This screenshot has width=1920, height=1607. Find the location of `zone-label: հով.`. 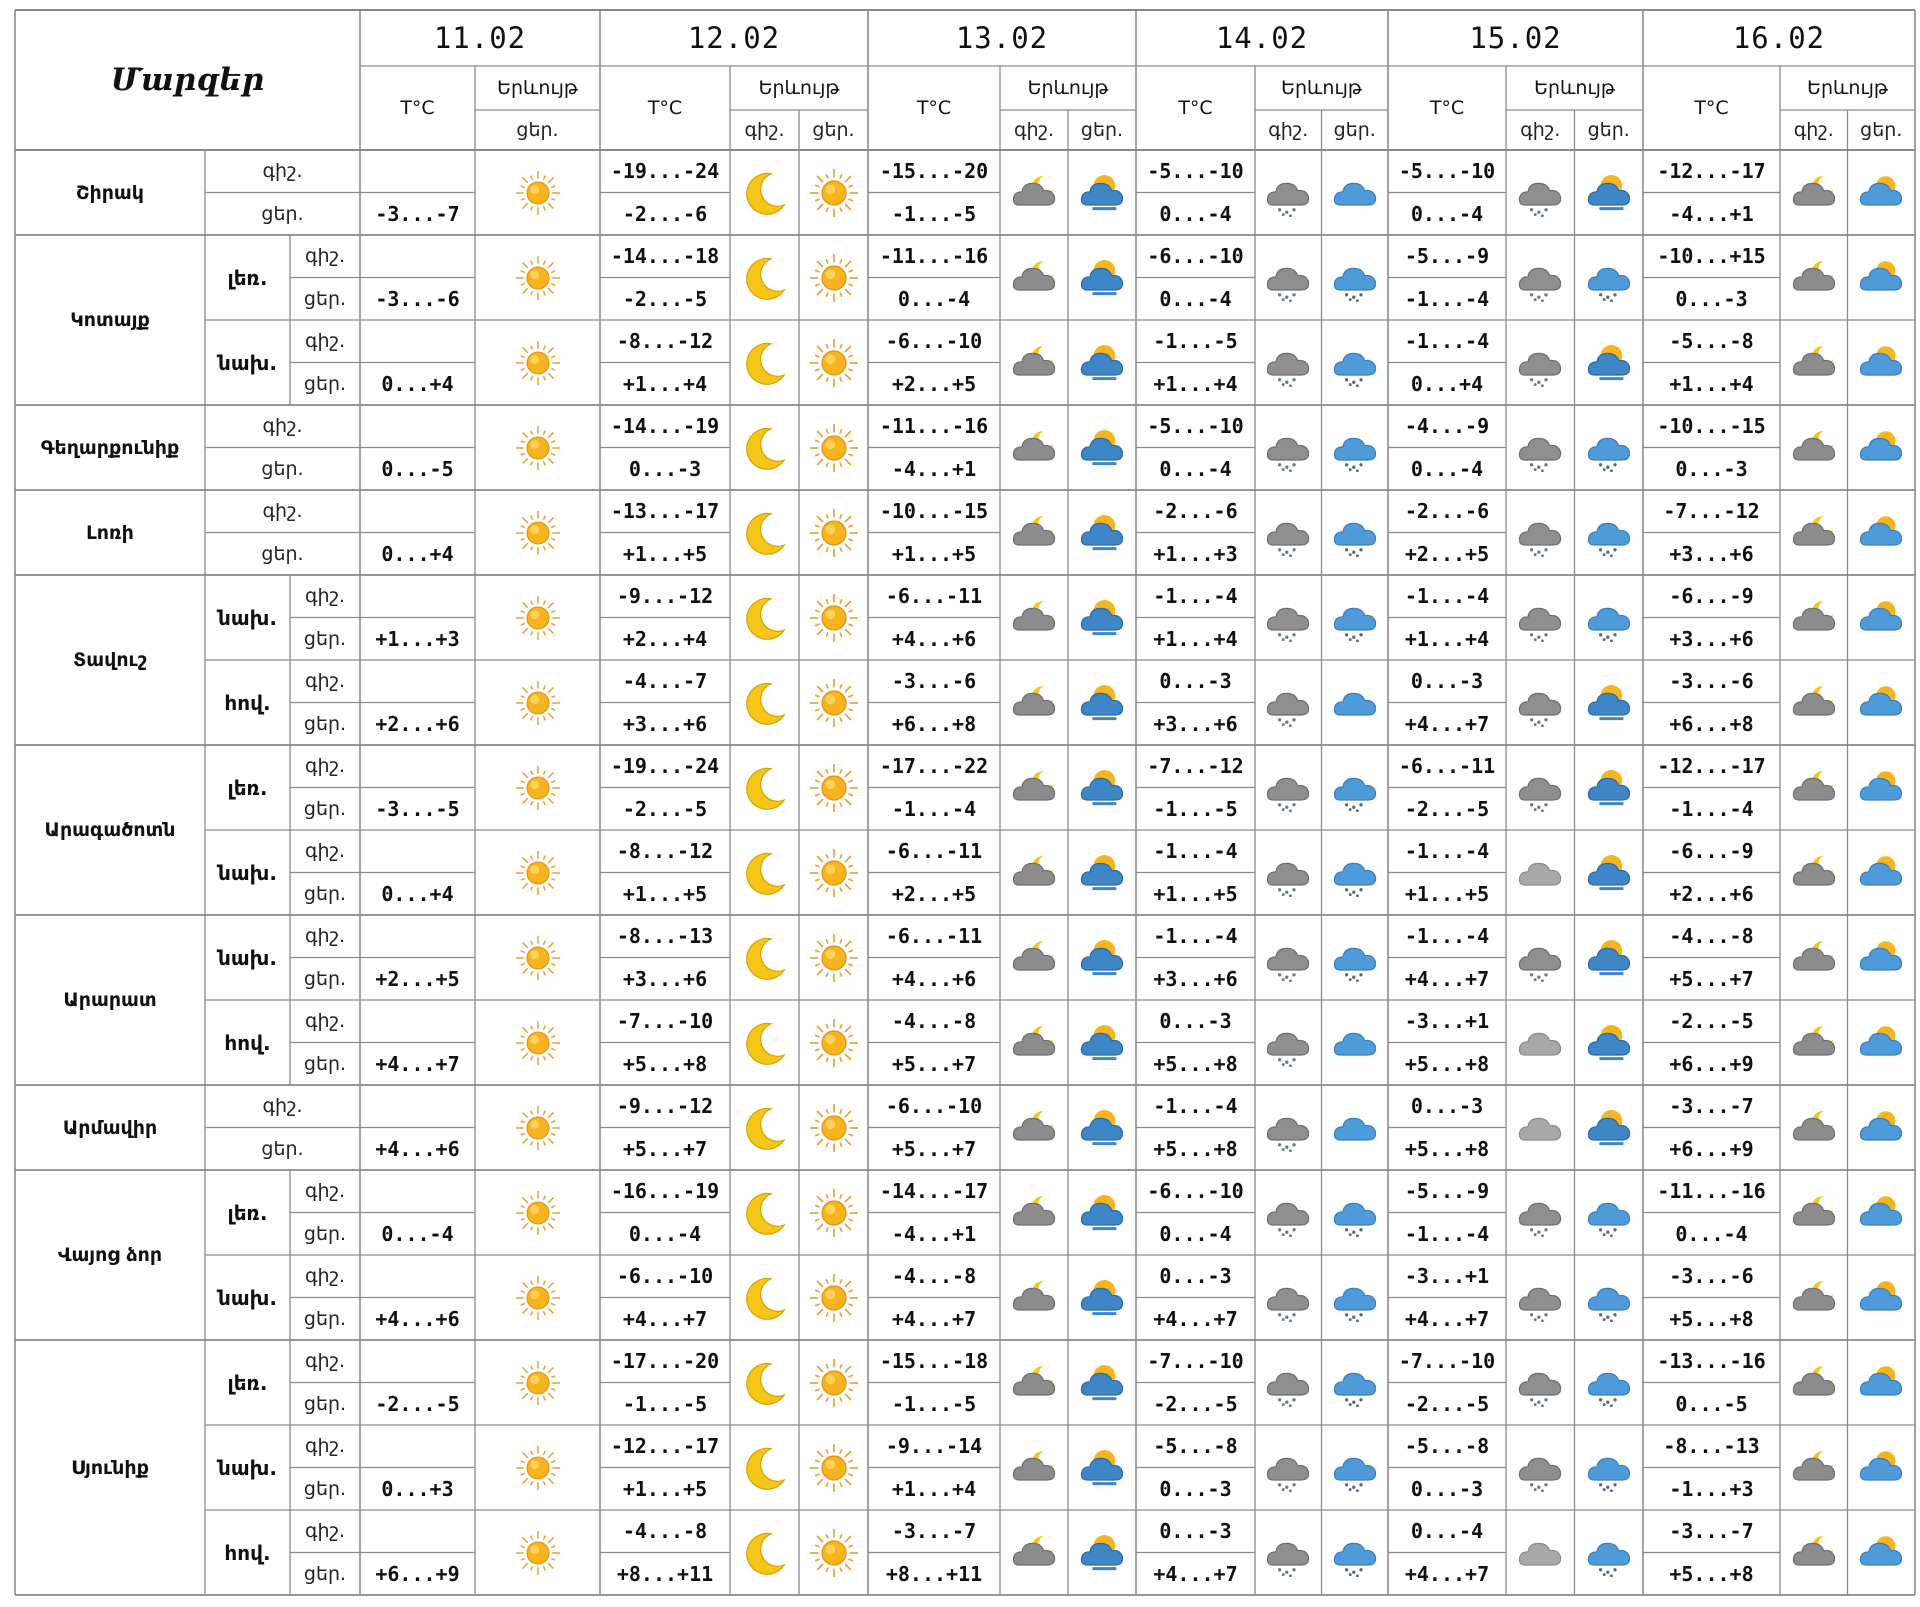

zone-label: հով. is located at coordinates (247, 1552).